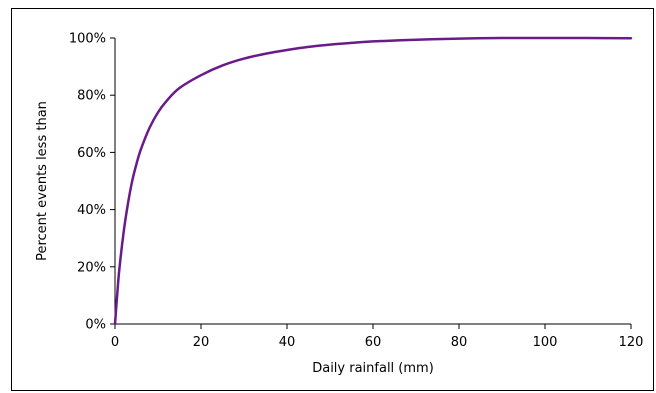  I want to click on x-tick-label: 20, so click(201, 342).